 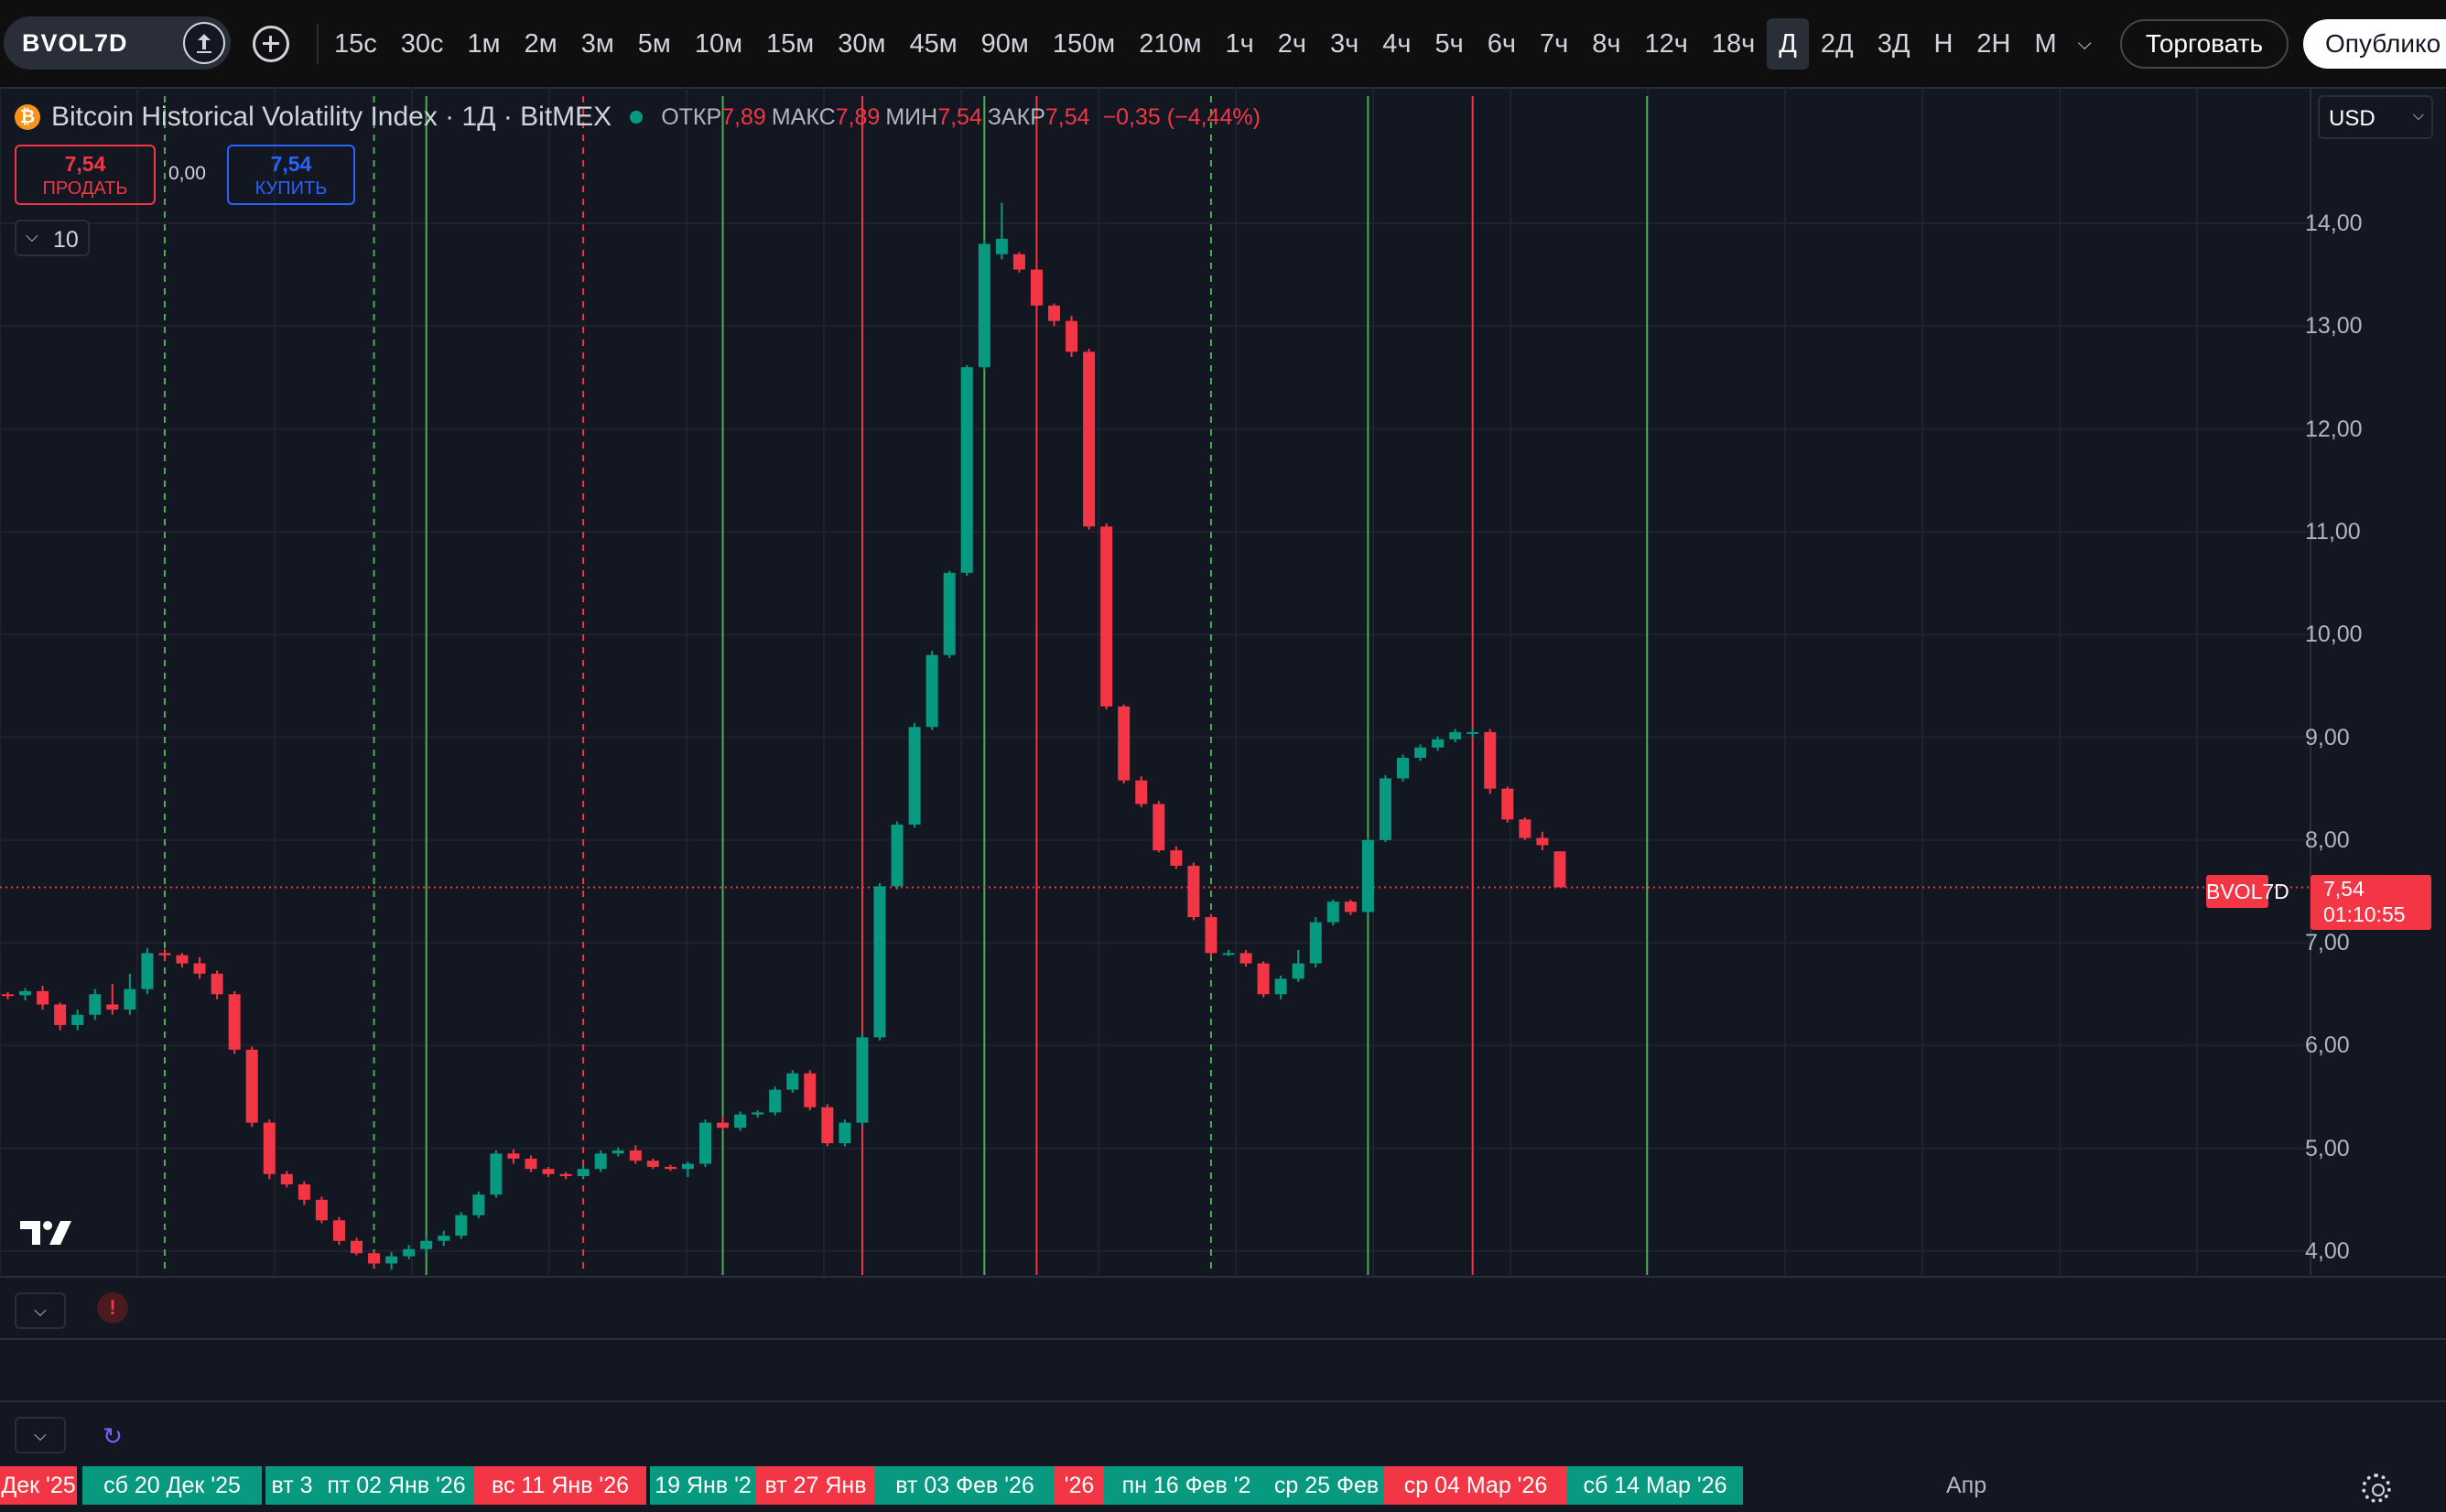 I want to click on interval-7: 15м, so click(x=790, y=44).